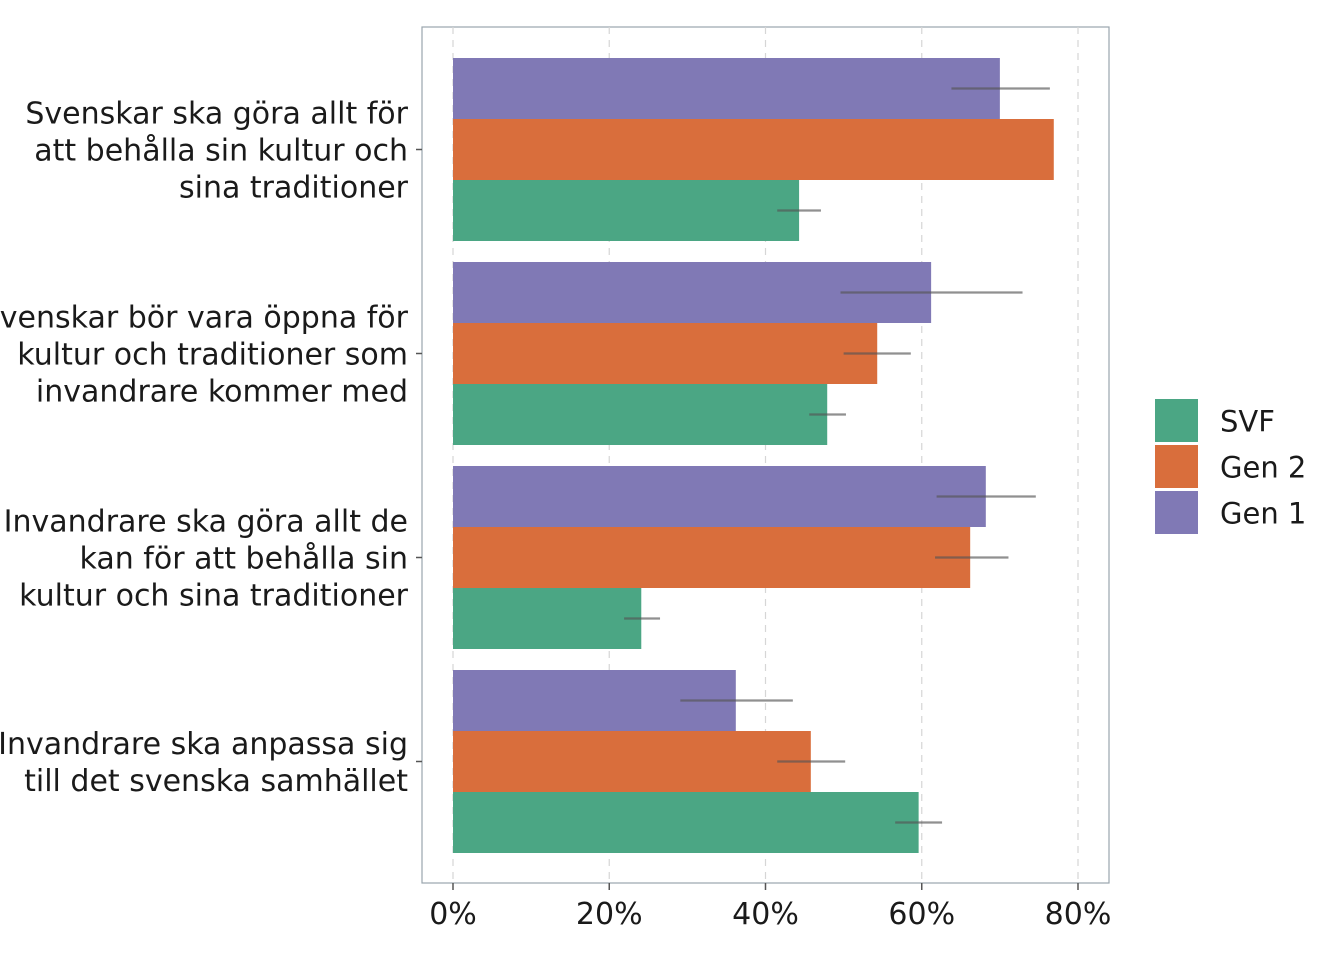 The width and height of the screenshot is (1344, 960). I want to click on x-tick-label: 40%, so click(765, 914).